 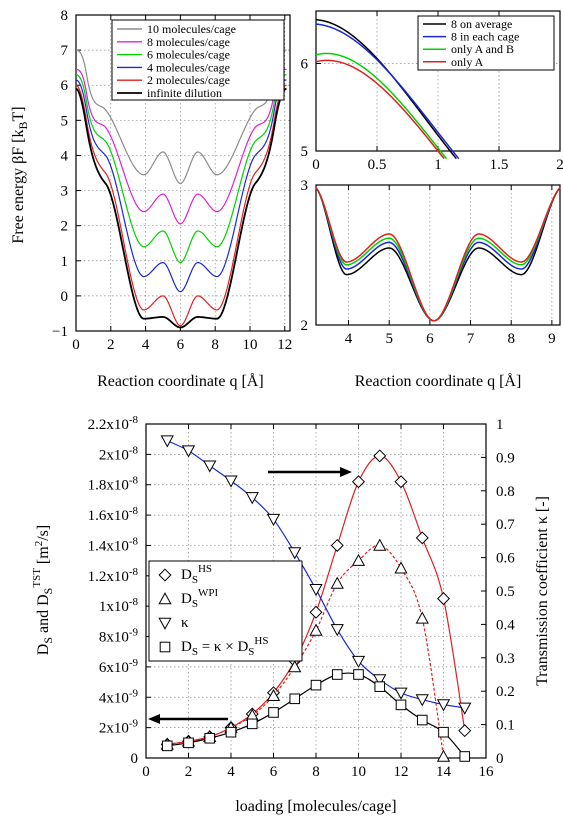 I want to click on panel-d-left-axis-arrow-head, so click(x=154, y=719).